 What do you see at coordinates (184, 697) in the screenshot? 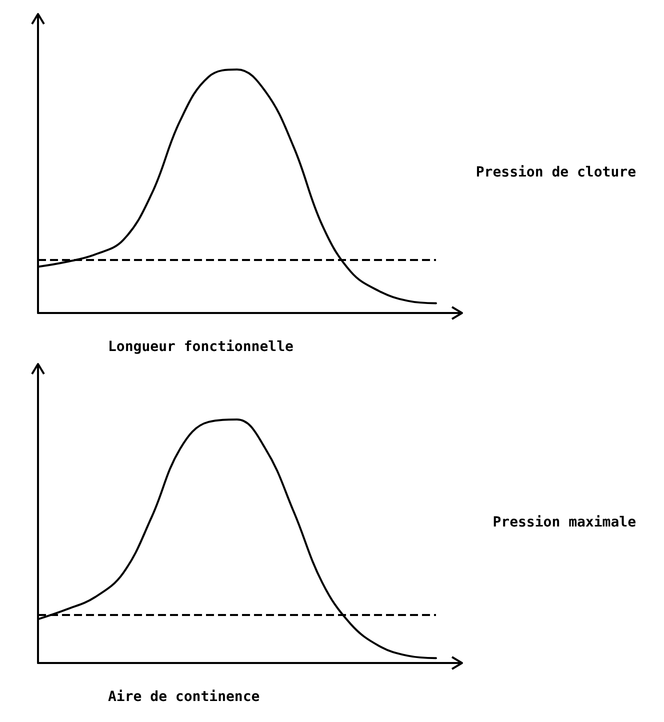
I see `text: Aire de continence` at bounding box center [184, 697].